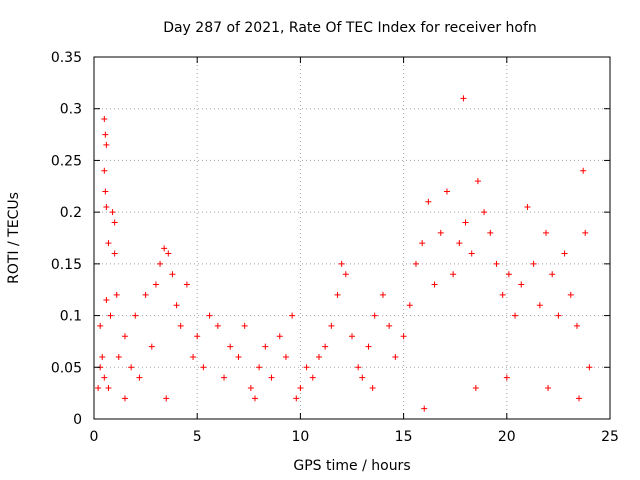  Describe the element at coordinates (197, 437) in the screenshot. I see `x-tick-label: 5` at that location.